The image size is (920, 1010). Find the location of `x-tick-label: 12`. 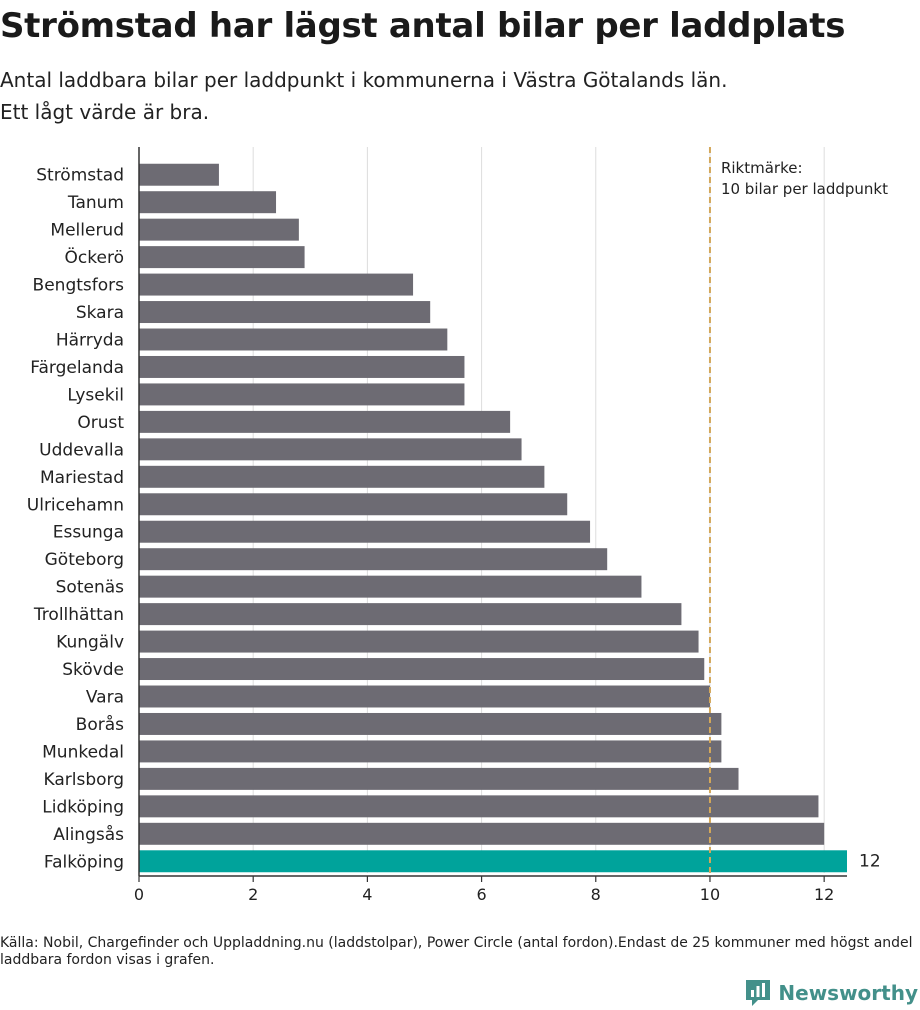

x-tick-label: 12 is located at coordinates (824, 894).